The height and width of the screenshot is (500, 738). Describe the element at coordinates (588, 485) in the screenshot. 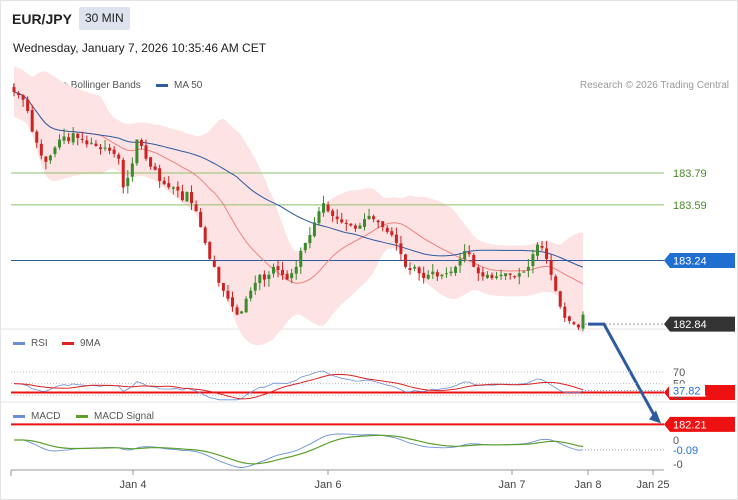

I see `x-tick-label: Jan 8` at that location.